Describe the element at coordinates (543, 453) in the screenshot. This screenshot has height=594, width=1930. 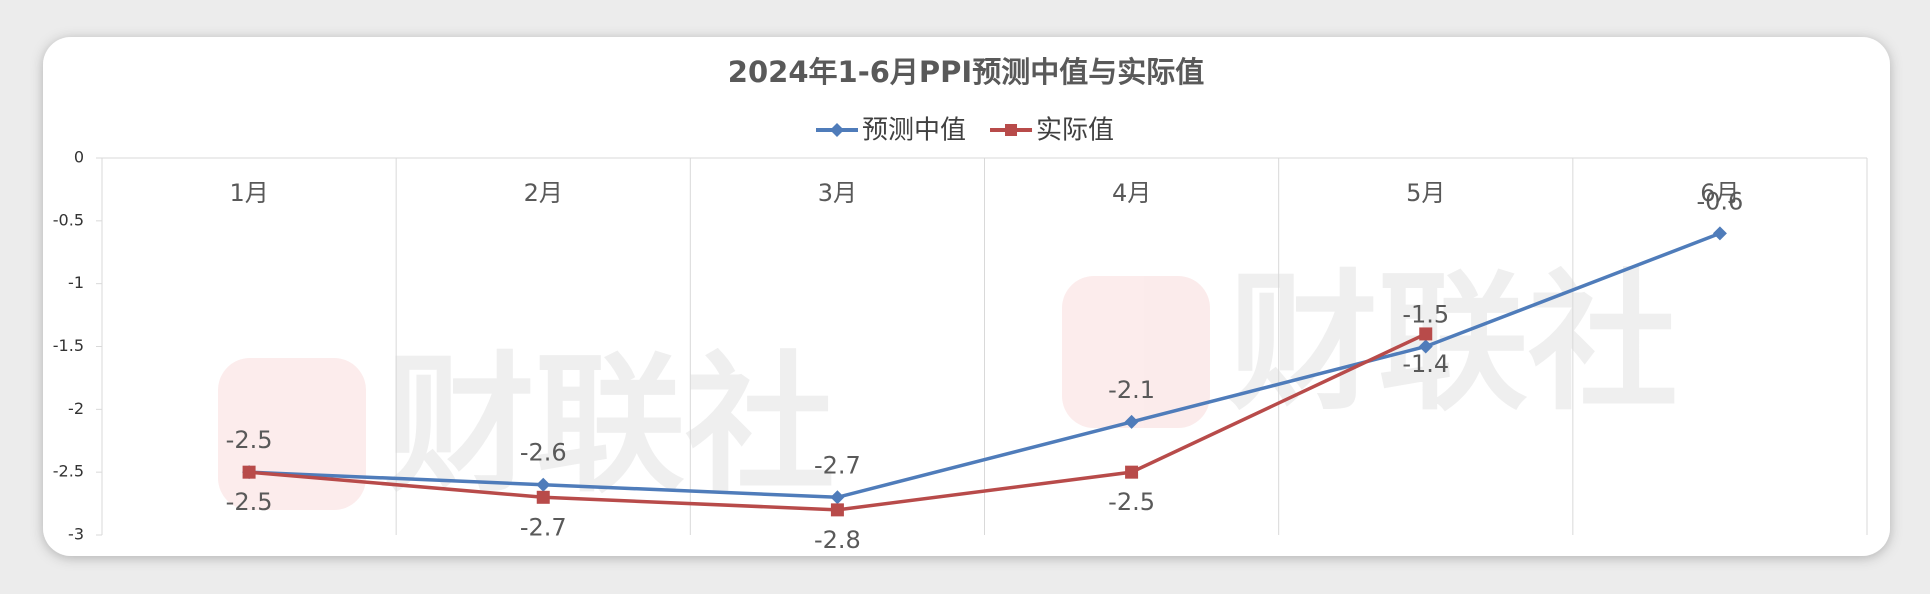
I see `data-label: -2.6` at that location.